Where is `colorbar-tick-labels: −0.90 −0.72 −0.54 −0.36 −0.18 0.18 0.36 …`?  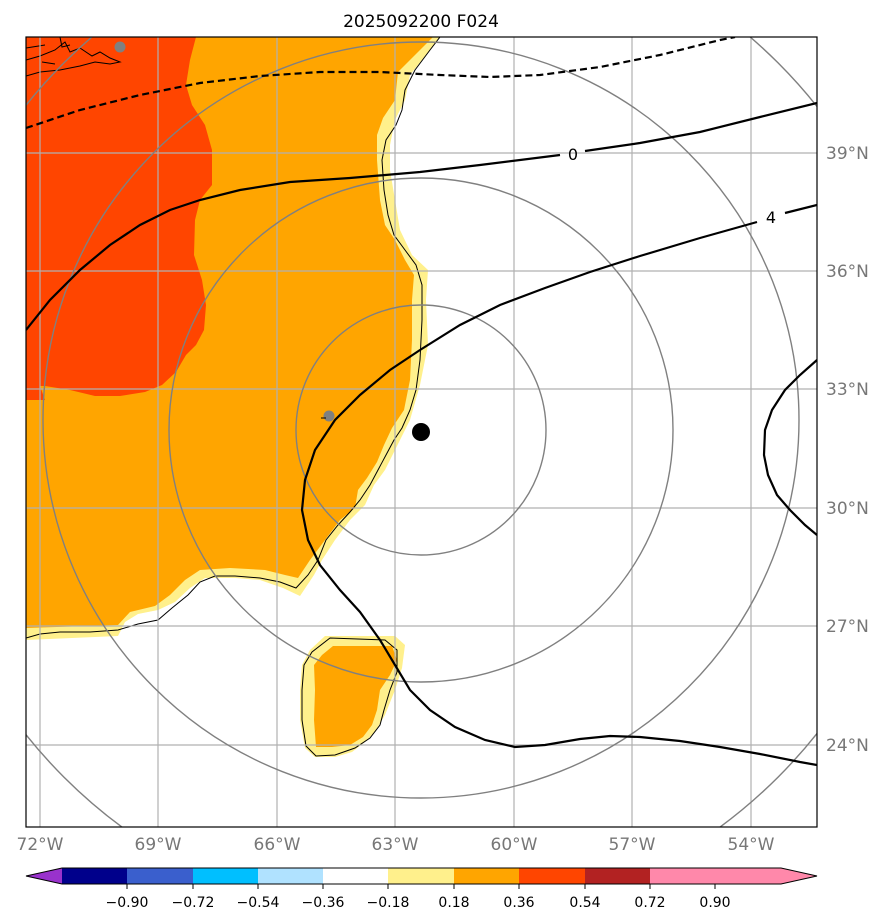
colorbar-tick-labels: −0.90 −0.72 −0.54 −0.36 −0.18 0.18 0.36 … is located at coordinates (418, 903).